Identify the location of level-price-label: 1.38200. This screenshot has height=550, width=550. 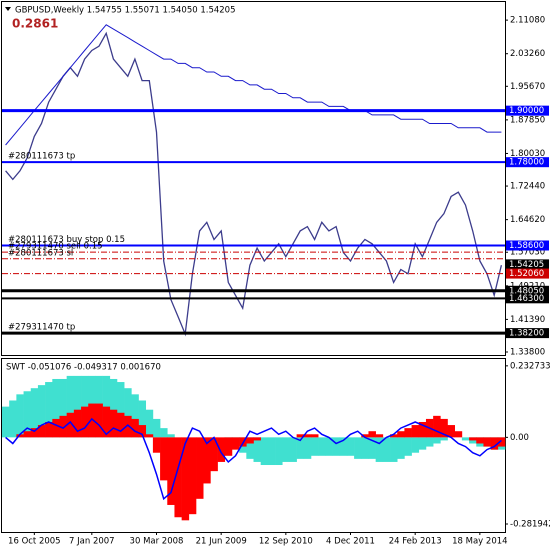
(526, 334).